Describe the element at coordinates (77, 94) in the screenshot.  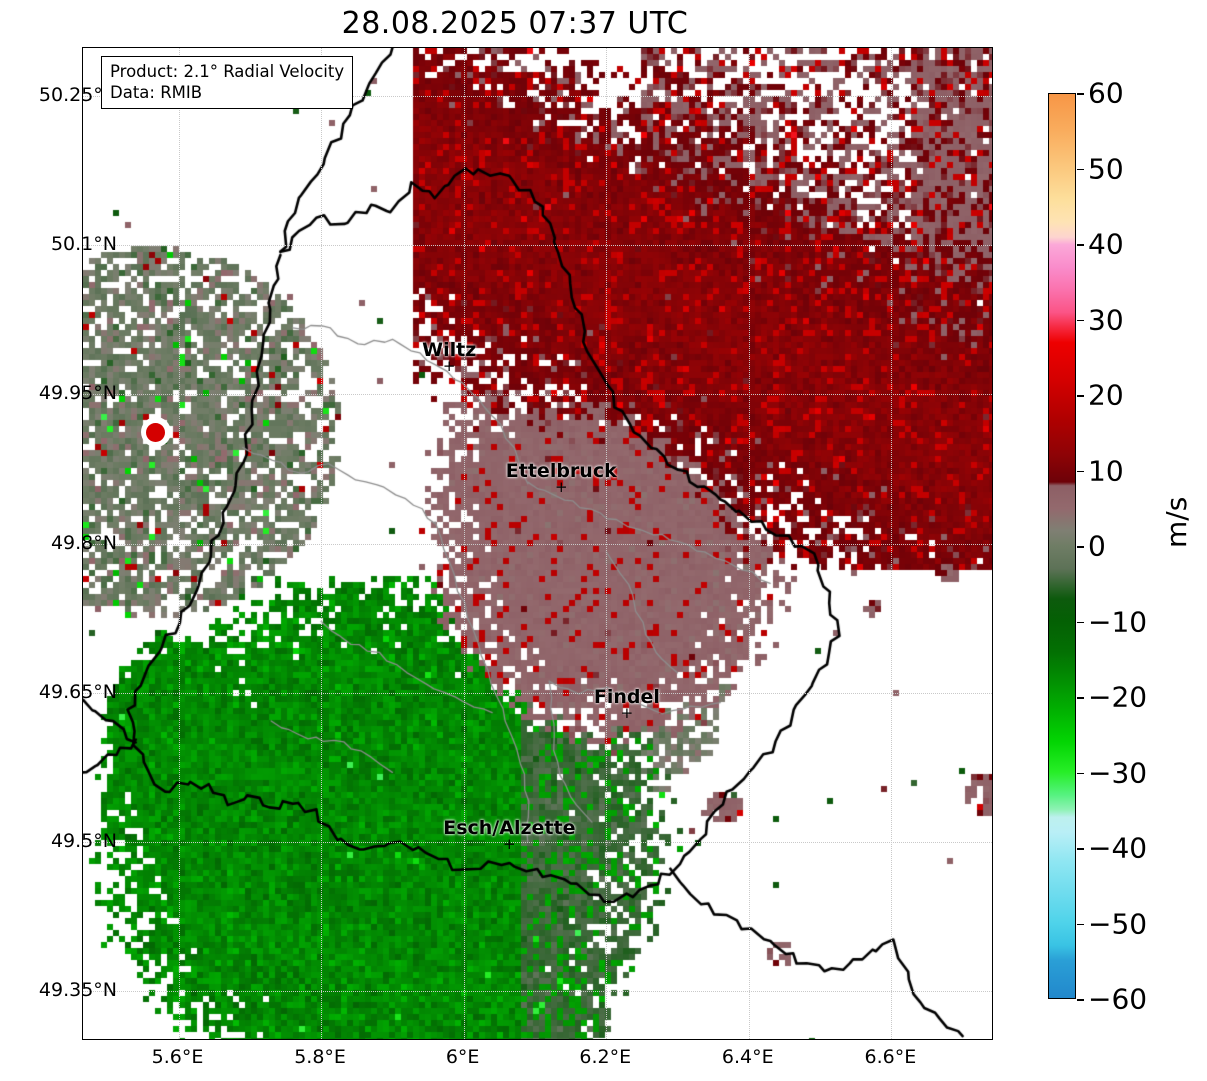
I see `y-axis-tick-label: 50.25°N` at that location.